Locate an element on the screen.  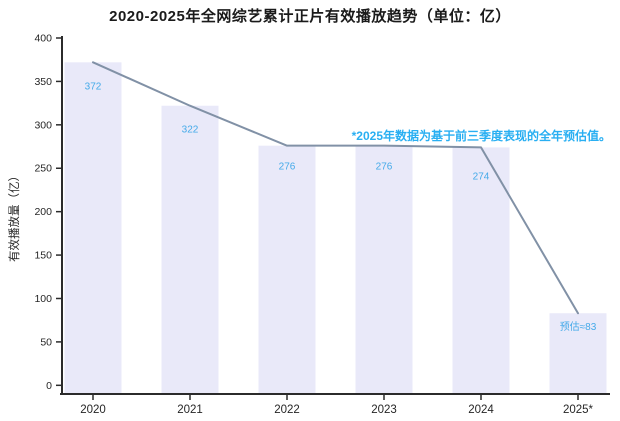
x-tick-label: 2023 is located at coordinates (384, 410).